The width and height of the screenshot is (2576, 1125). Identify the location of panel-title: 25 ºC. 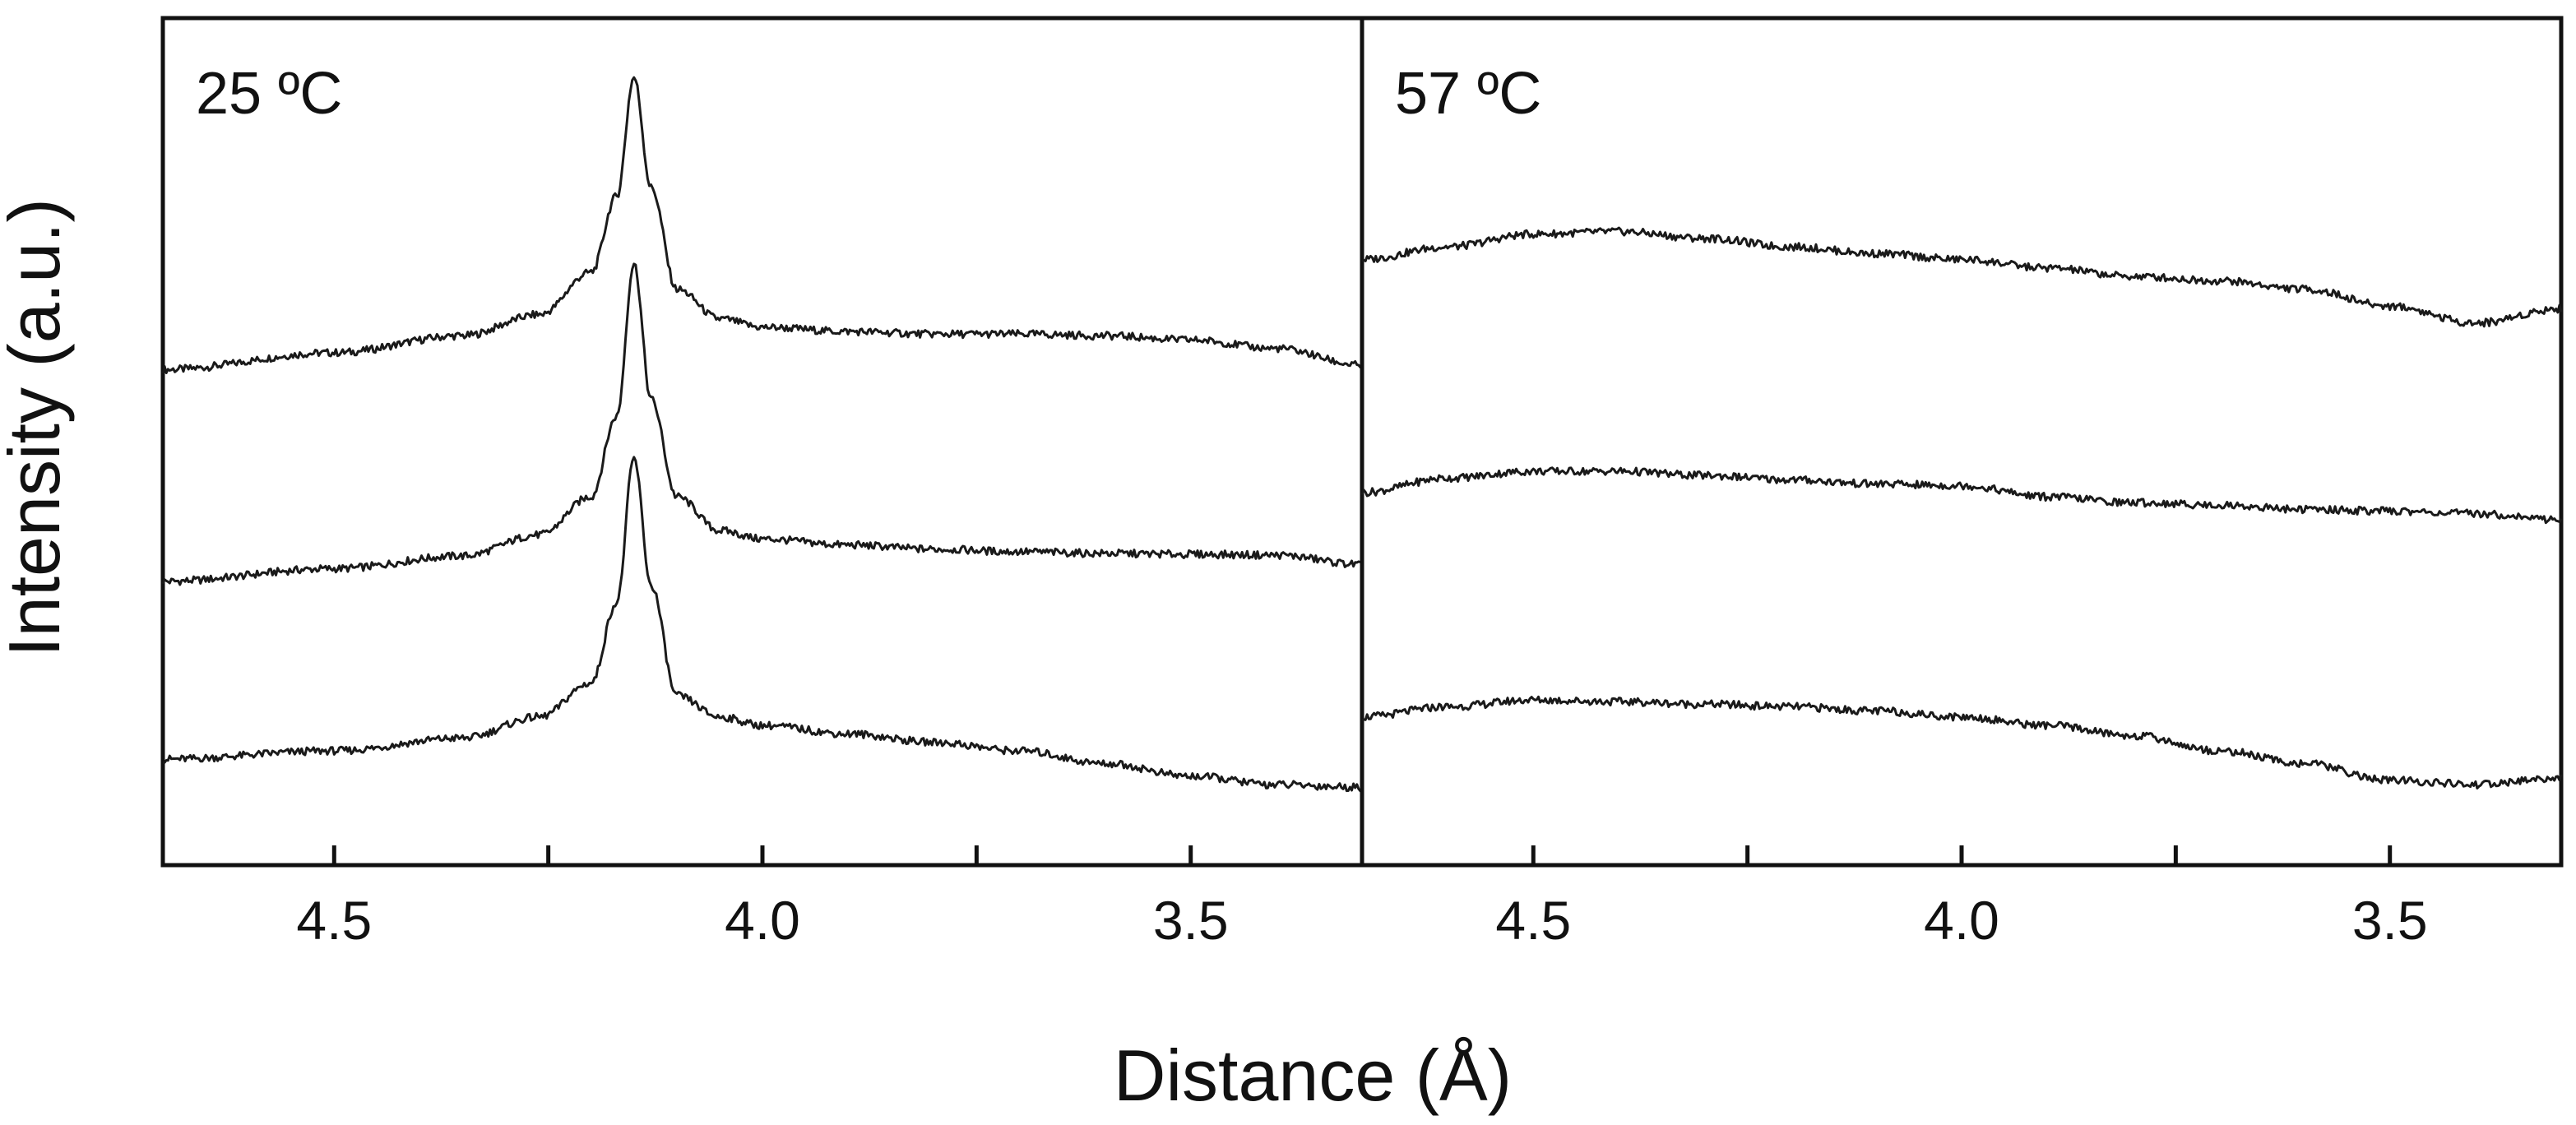
(269, 94).